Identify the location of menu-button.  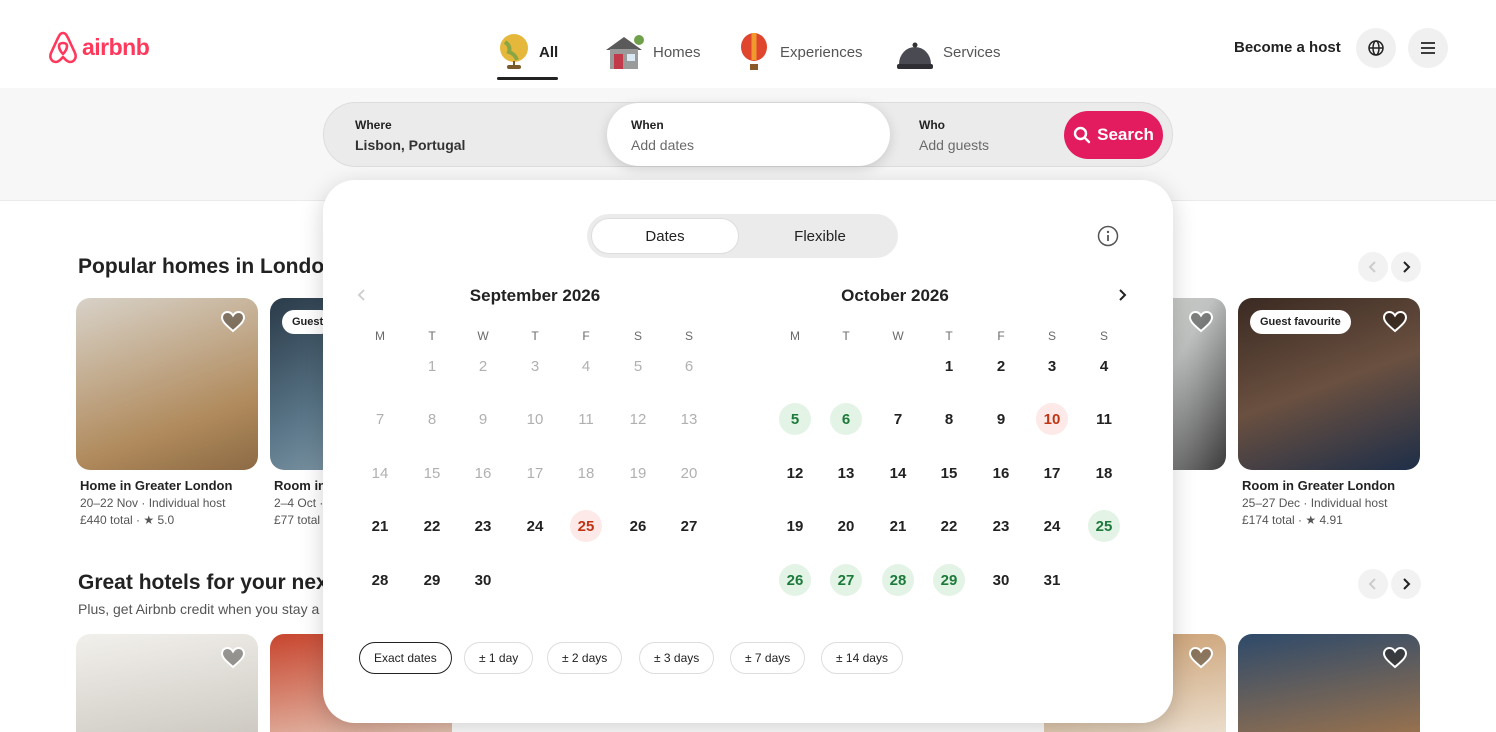
(1428, 48).